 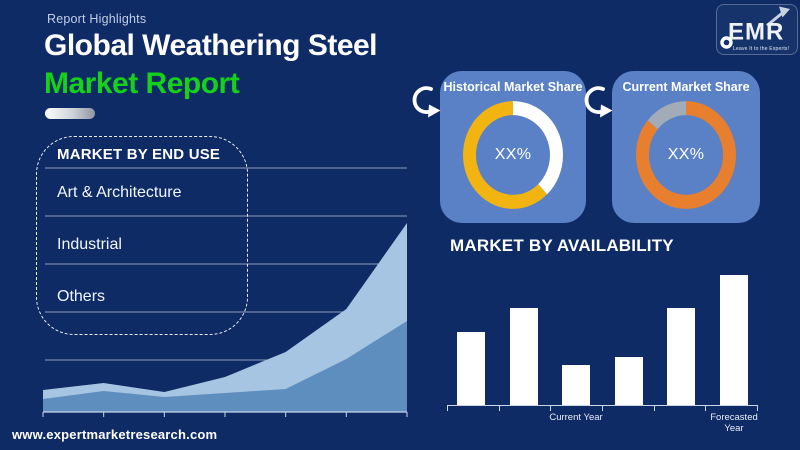 What do you see at coordinates (211, 45) in the screenshot?
I see `page-title-line1: Global Weathering Steel` at bounding box center [211, 45].